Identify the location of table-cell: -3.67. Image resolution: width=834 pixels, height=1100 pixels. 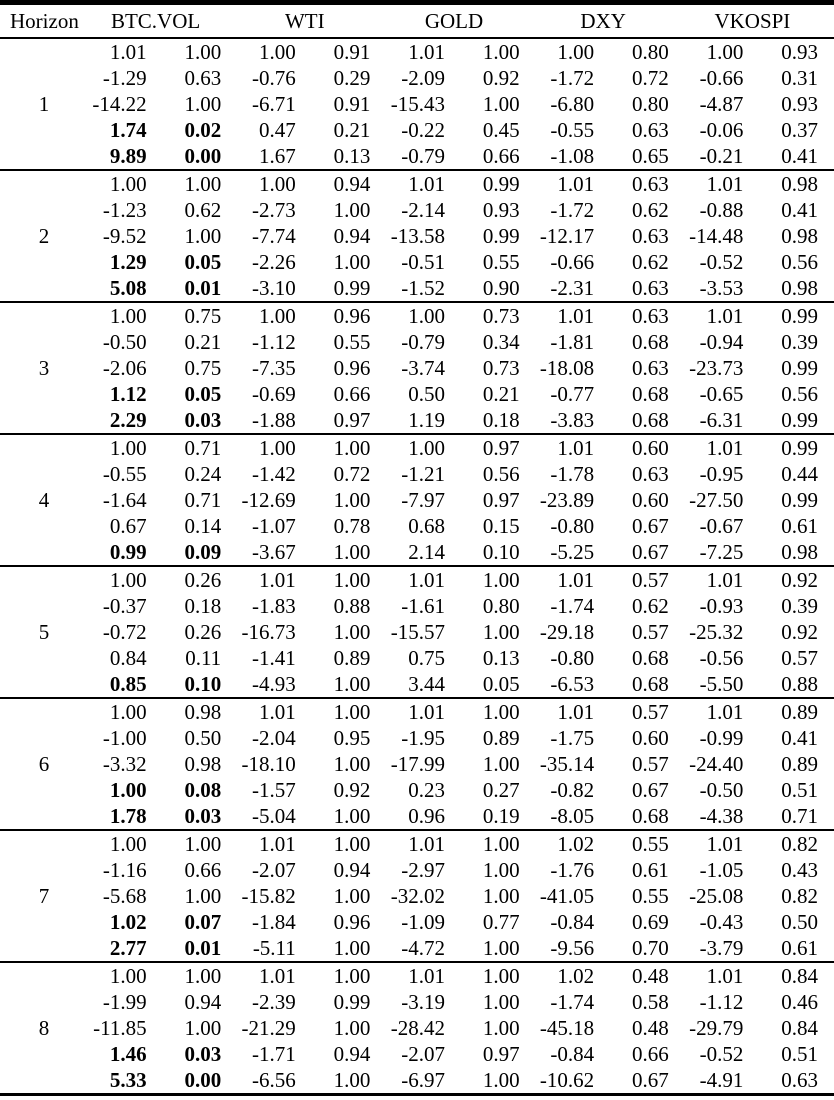
(274, 552).